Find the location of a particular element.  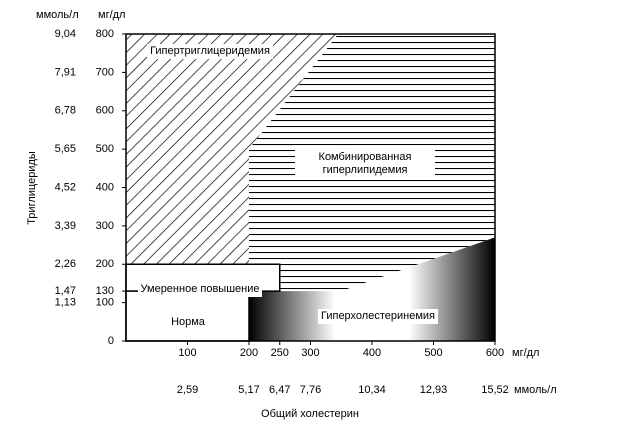

y-tick-label: 300 is located at coordinates (105, 226).